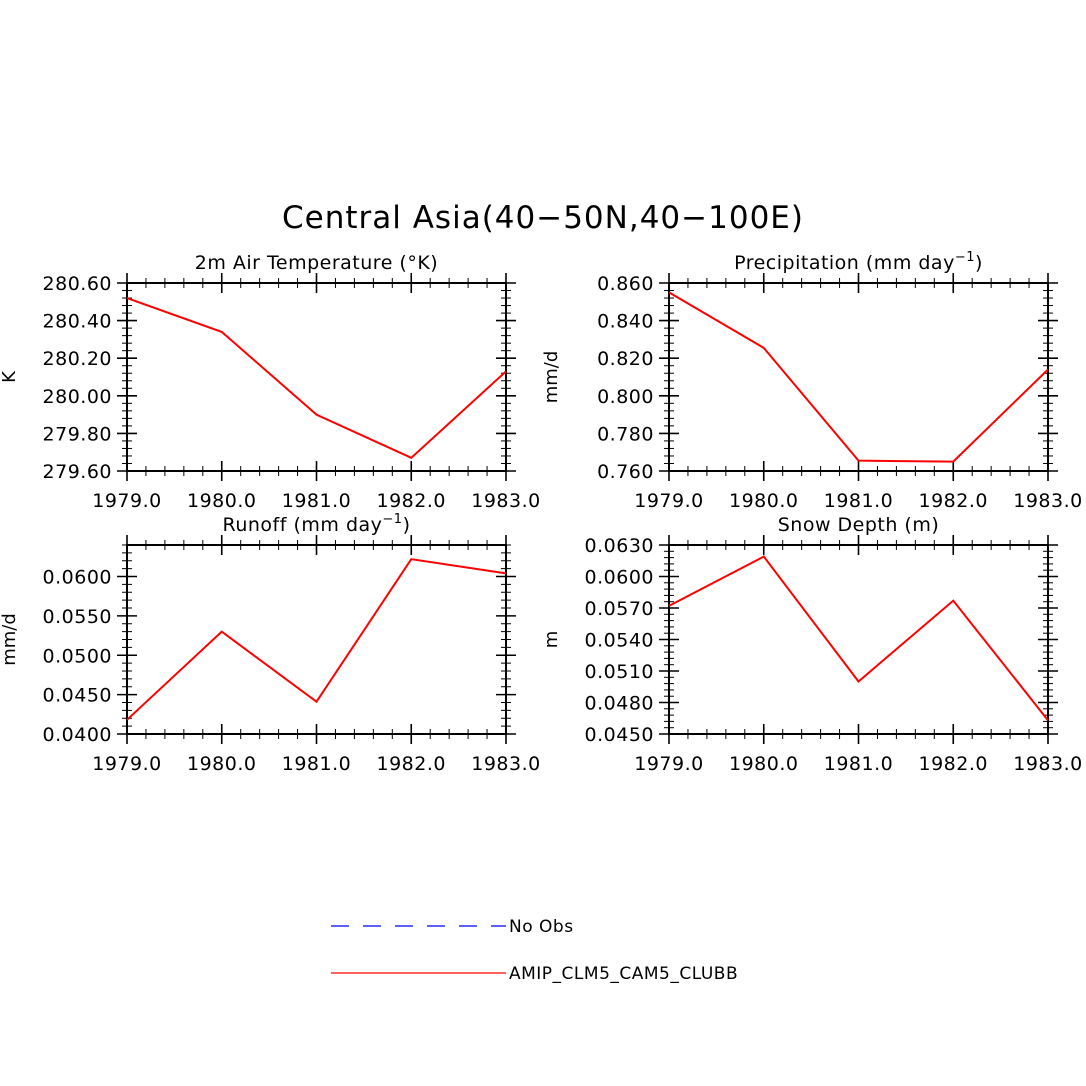 Image resolution: width=1086 pixels, height=1086 pixels. What do you see at coordinates (303, 525) in the screenshot?
I see `panel-title-main: Runoff (mm day` at bounding box center [303, 525].